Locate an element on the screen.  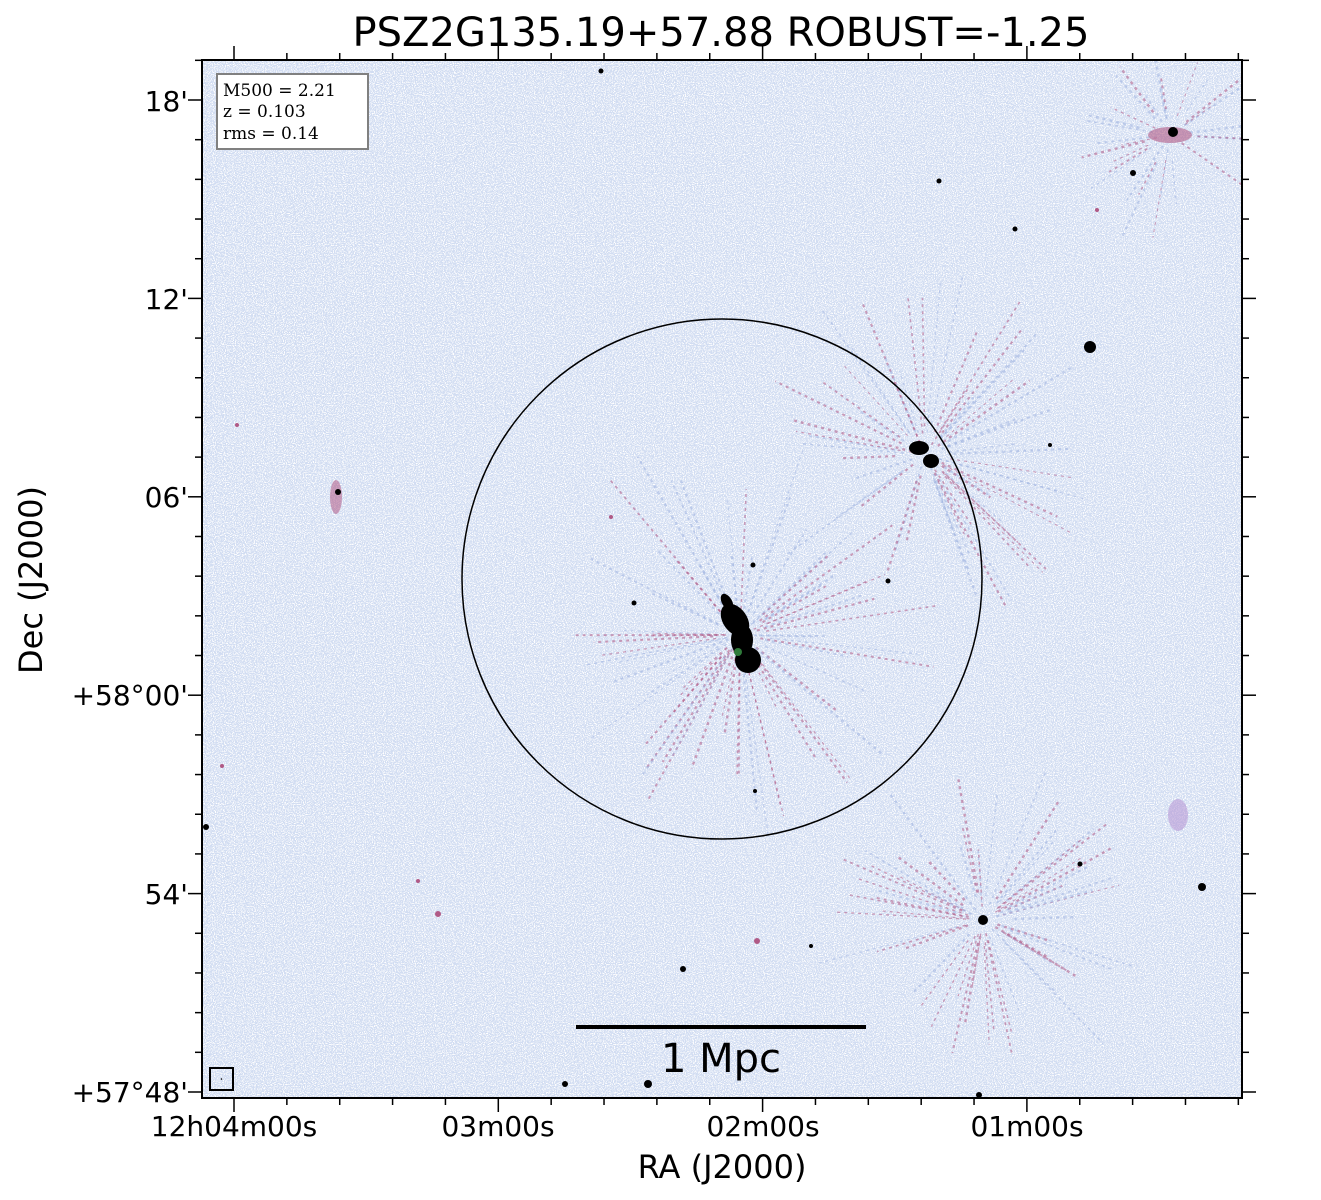
radio-source-top-right is located at coordinates (1170, 135).